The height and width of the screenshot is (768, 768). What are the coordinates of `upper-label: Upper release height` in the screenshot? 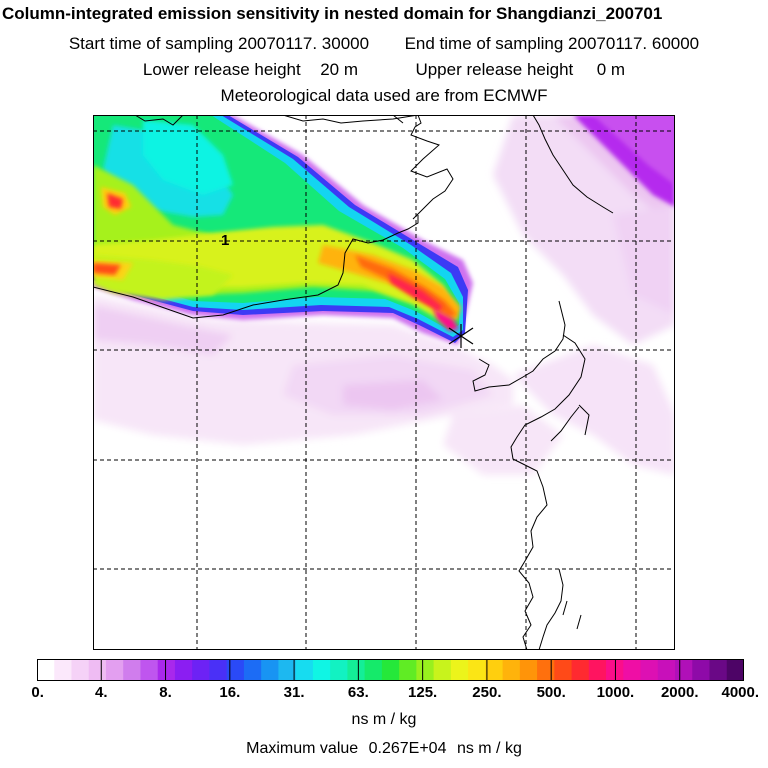 It's located at (494, 69).